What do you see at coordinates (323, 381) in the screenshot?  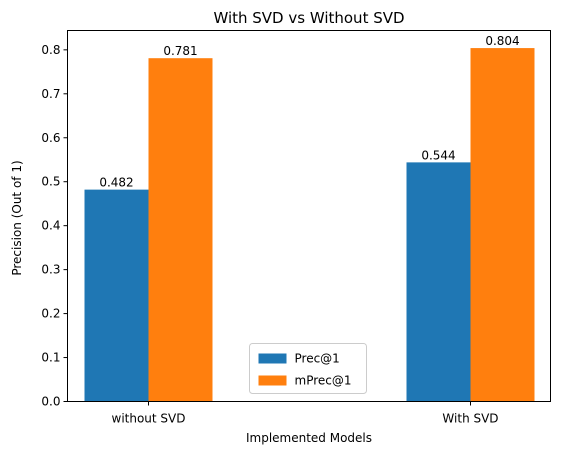 I see `legend-label: mPrec@1` at bounding box center [323, 381].